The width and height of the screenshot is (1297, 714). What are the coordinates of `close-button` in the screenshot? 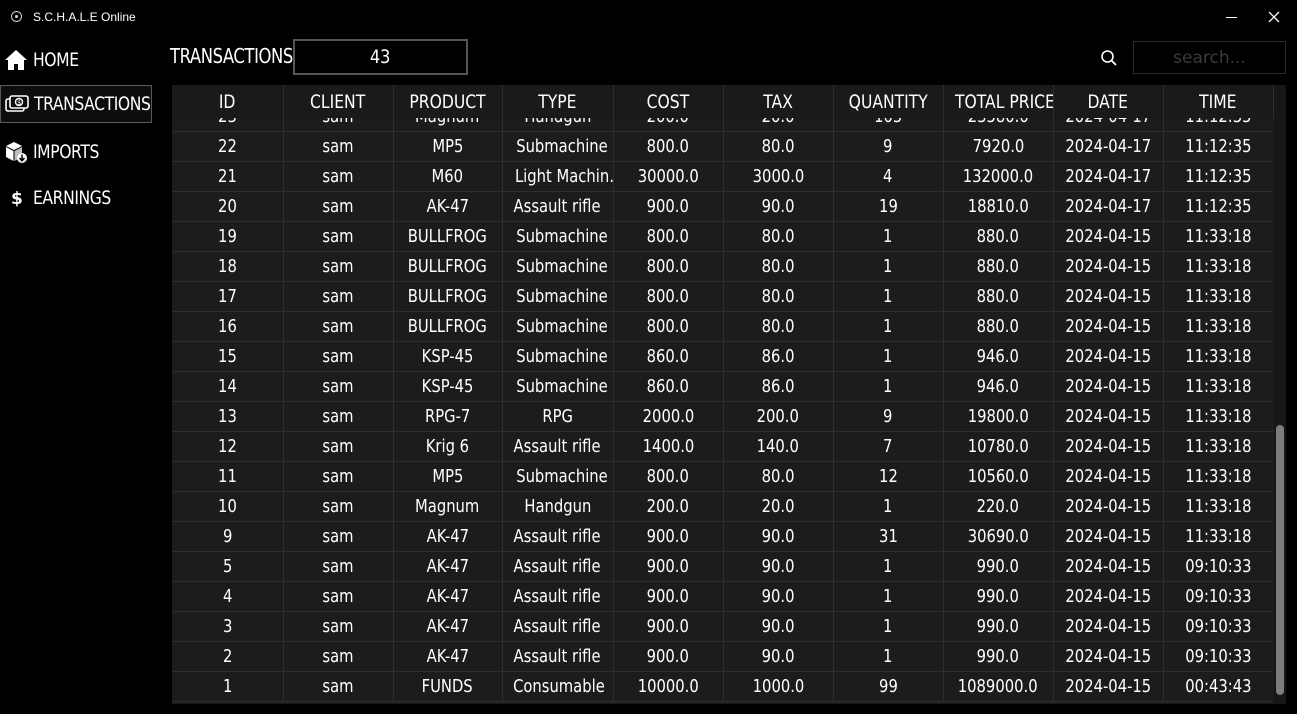 It's located at (1274, 17).